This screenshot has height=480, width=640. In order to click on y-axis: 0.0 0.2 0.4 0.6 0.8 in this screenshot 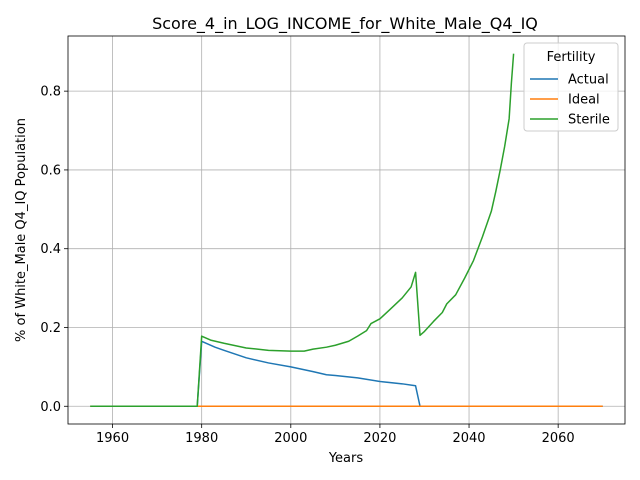, I will do `click(54, 250)`.